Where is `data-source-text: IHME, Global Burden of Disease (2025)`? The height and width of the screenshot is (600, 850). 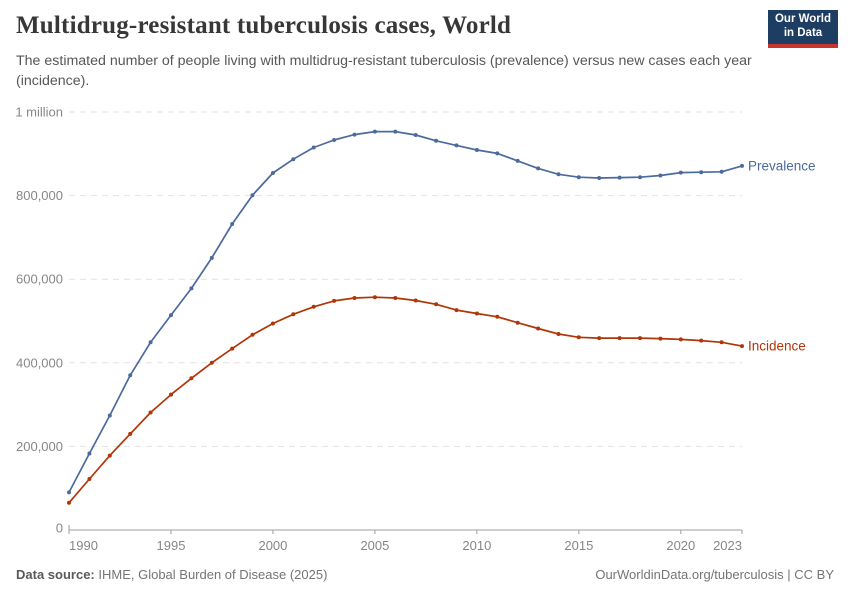 data-source-text: IHME, Global Burden of Disease (2025) is located at coordinates (211, 574).